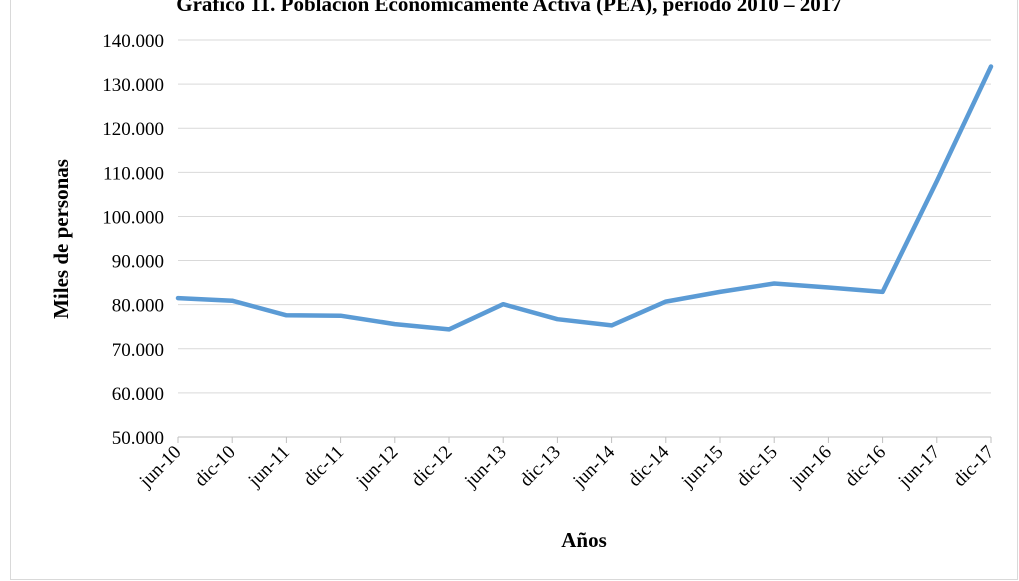 The height and width of the screenshot is (581, 1019). I want to click on x-tick-label: jun-14, so click(594, 466).